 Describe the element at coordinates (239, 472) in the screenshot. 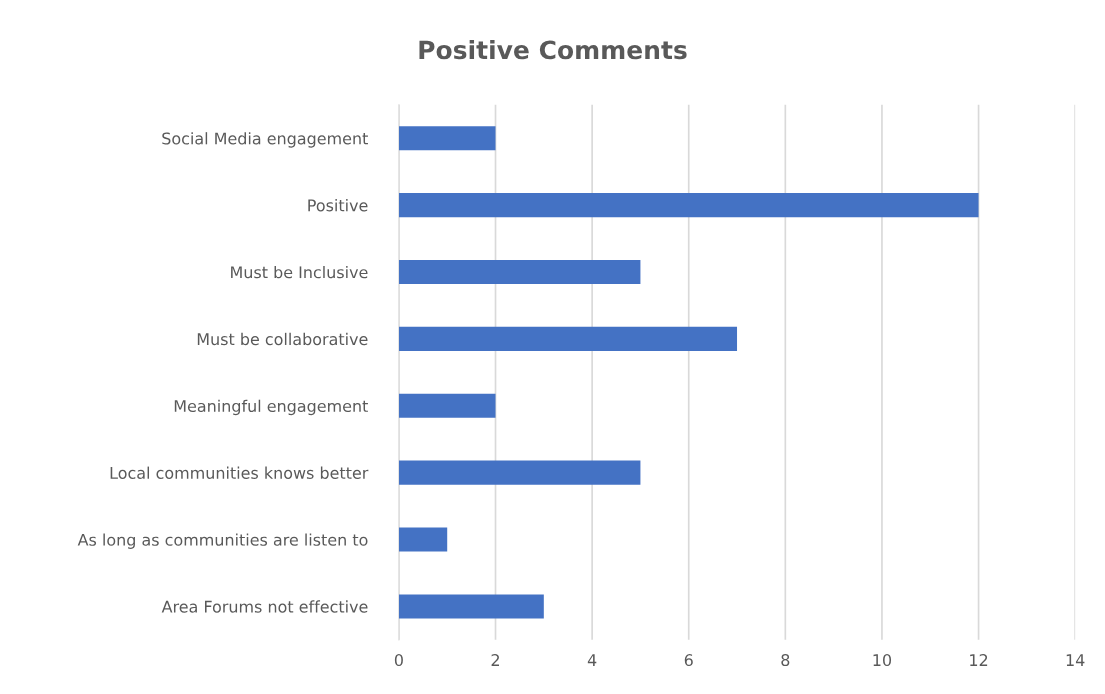

I see `y-tick-label: Local communities knows better` at that location.